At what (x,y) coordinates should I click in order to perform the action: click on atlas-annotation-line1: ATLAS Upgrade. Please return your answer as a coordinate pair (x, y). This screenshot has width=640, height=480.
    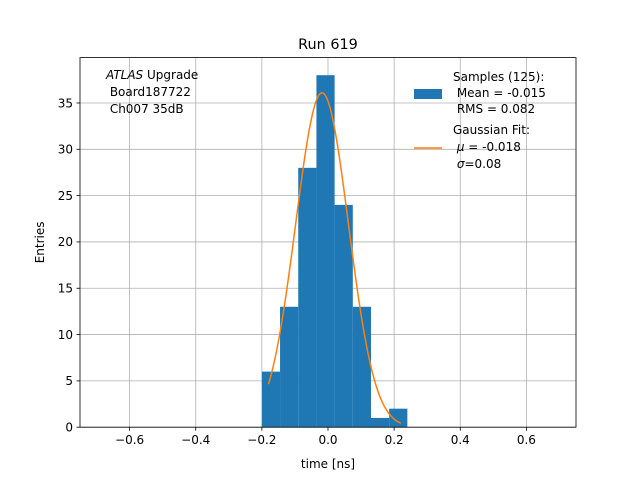
    Looking at the image, I should click on (151, 75).